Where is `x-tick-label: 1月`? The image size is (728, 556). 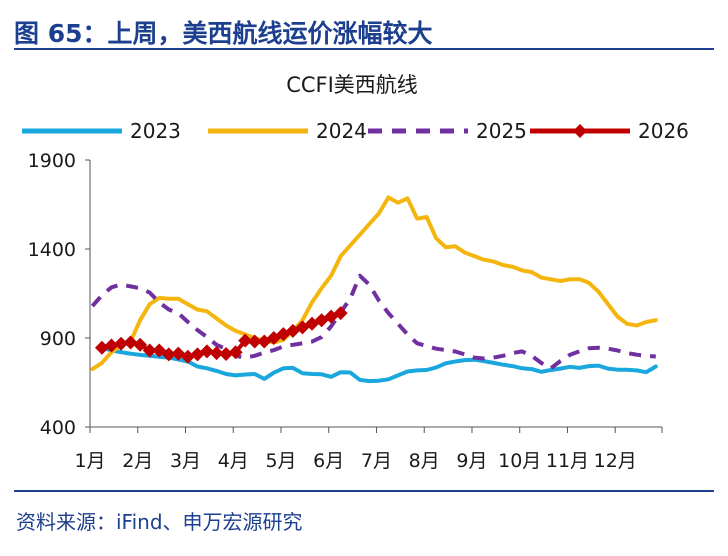 x-tick-label: 1月 is located at coordinates (89, 461).